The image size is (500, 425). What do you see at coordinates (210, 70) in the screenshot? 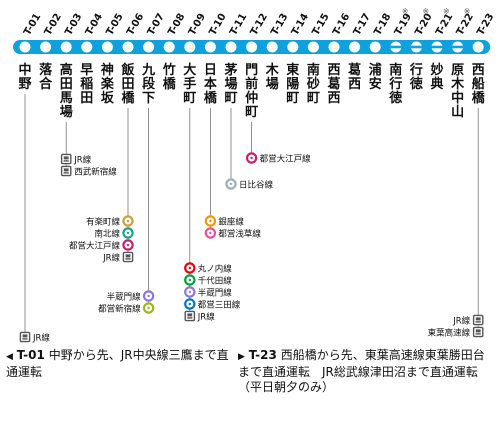
I see `station-name-char: 日` at bounding box center [210, 70].